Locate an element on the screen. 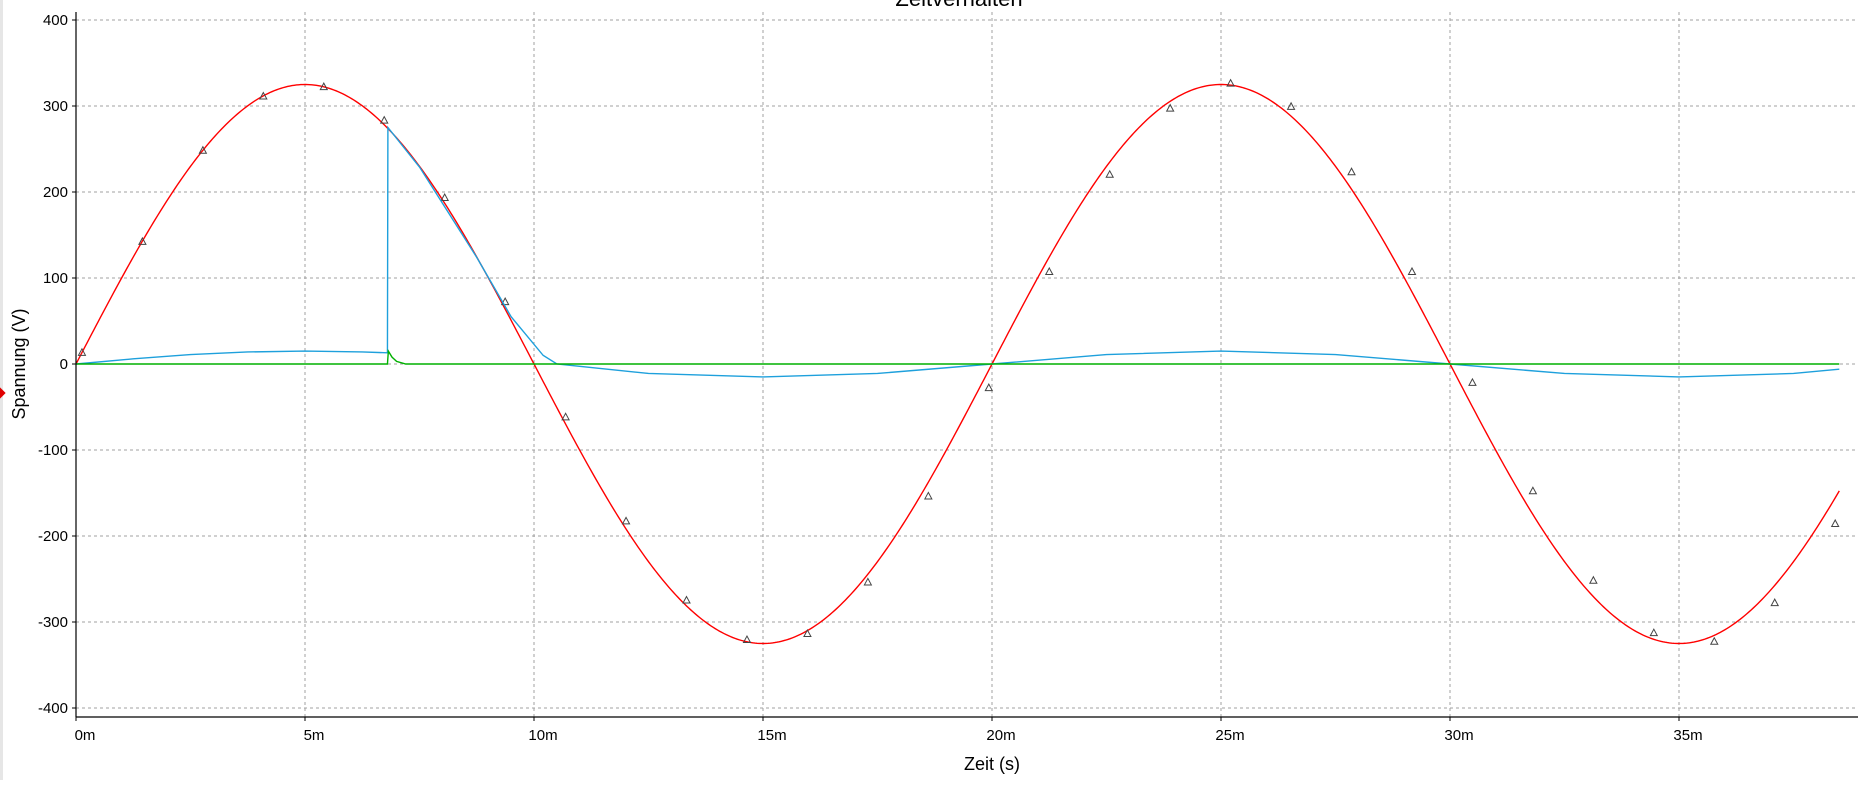 Image resolution: width=1858 pixels, height=785 pixels. x-tick-label: 15m is located at coordinates (771, 735).